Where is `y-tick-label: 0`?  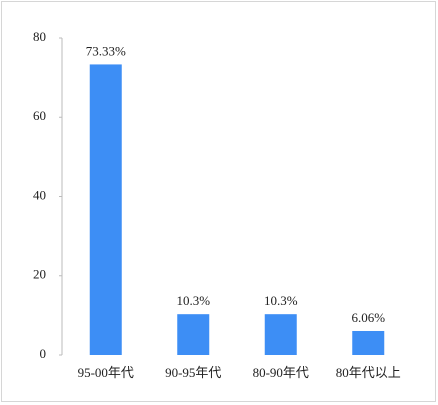 y-tick-label: 0 is located at coordinates (43, 353).